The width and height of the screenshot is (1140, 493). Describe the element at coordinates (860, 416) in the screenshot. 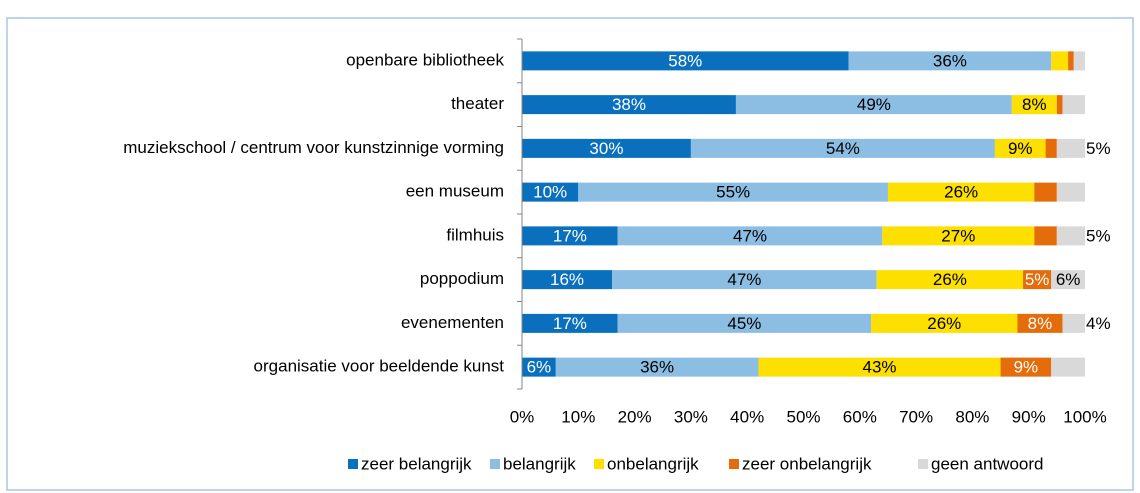

I see `x-tick-label: 60%` at that location.